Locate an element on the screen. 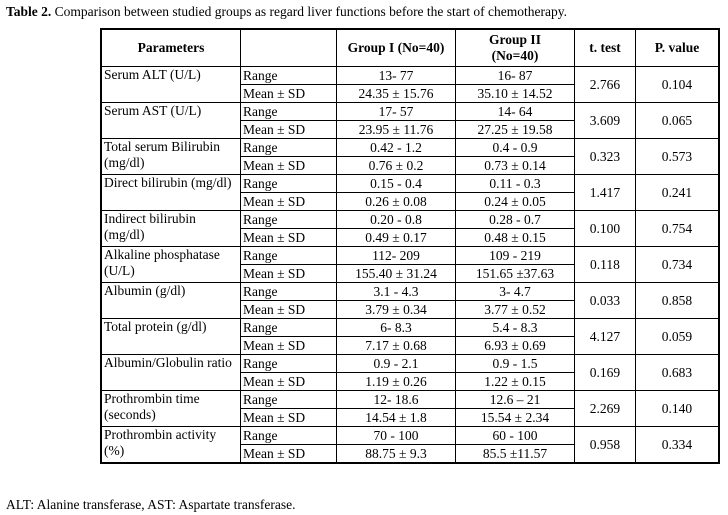 The width and height of the screenshot is (728, 515). group2-mean: 151.65 ±37.63 is located at coordinates (515, 273).